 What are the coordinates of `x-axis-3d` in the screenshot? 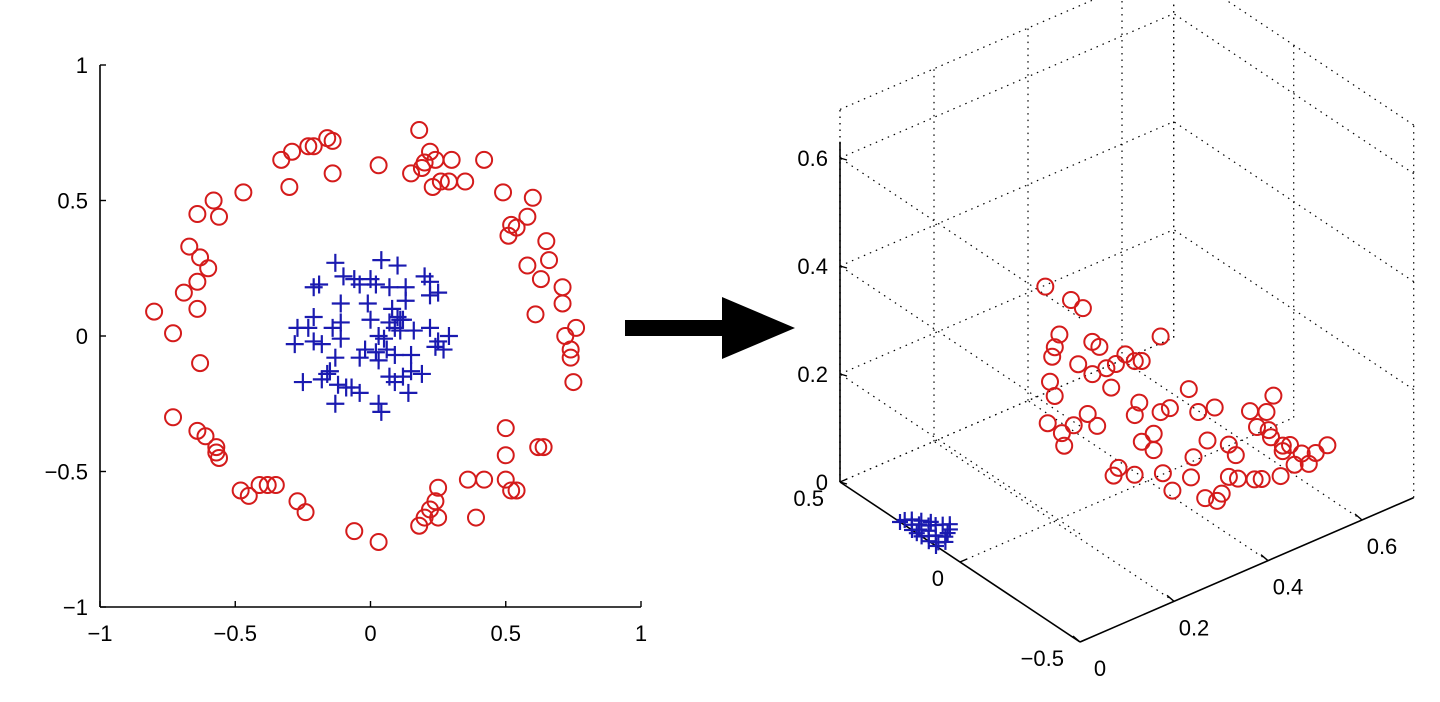 It's located at (1247, 569).